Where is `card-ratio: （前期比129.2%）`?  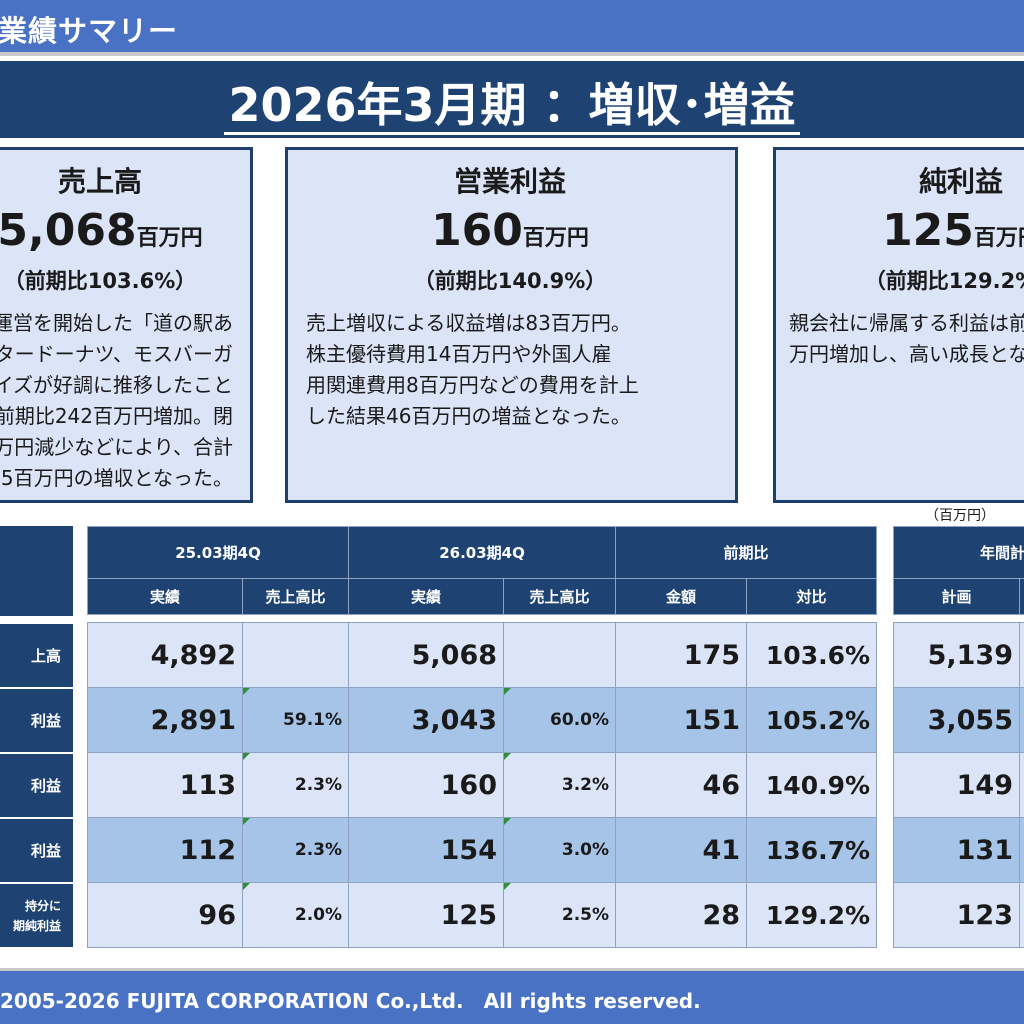 card-ratio: （前期比129.2%） is located at coordinates (944, 281).